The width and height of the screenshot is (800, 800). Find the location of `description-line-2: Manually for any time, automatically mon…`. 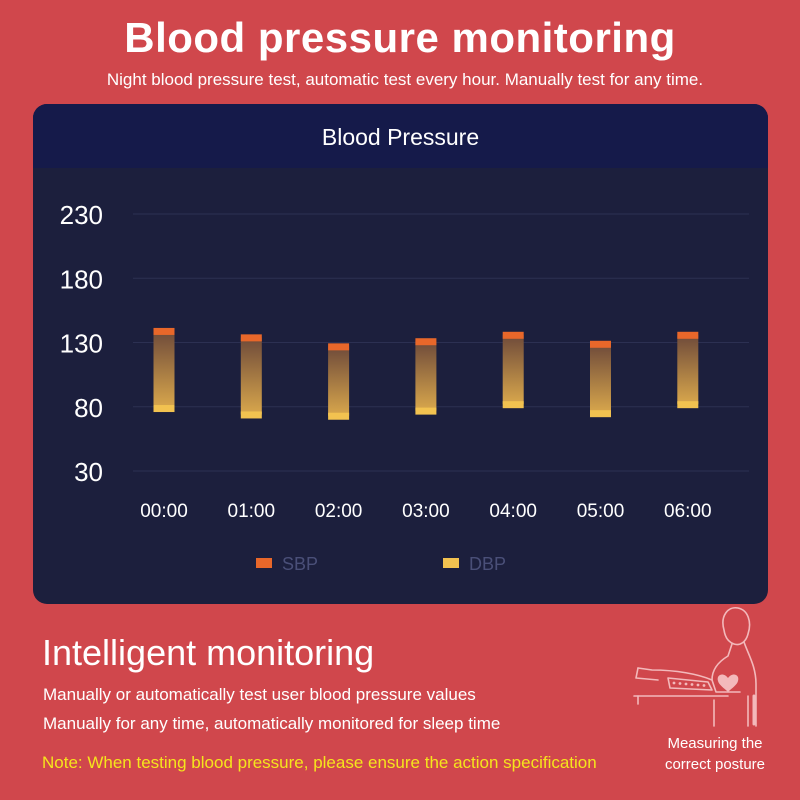

description-line-2: Manually for any time, automatically mon… is located at coordinates (272, 723).